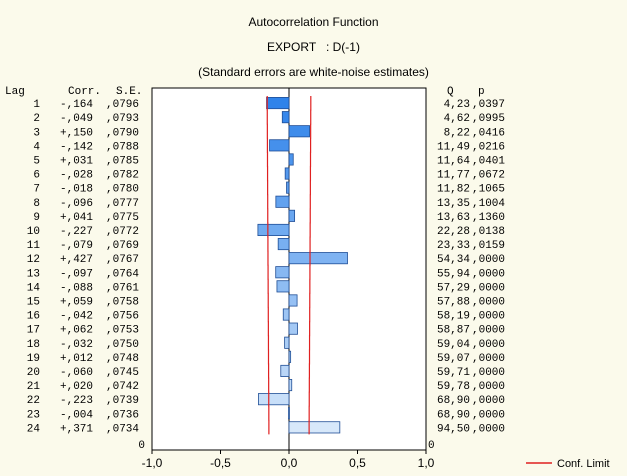  I want to click on q-label: 59,78, so click(453, 387).